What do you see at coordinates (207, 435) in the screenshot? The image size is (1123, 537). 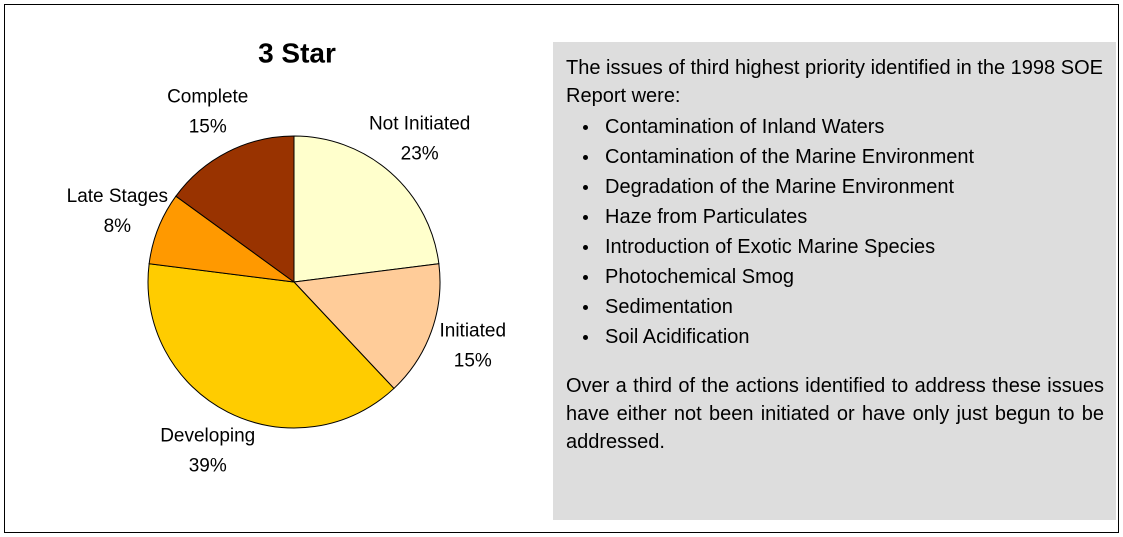 I see `slice-label: Developing` at bounding box center [207, 435].